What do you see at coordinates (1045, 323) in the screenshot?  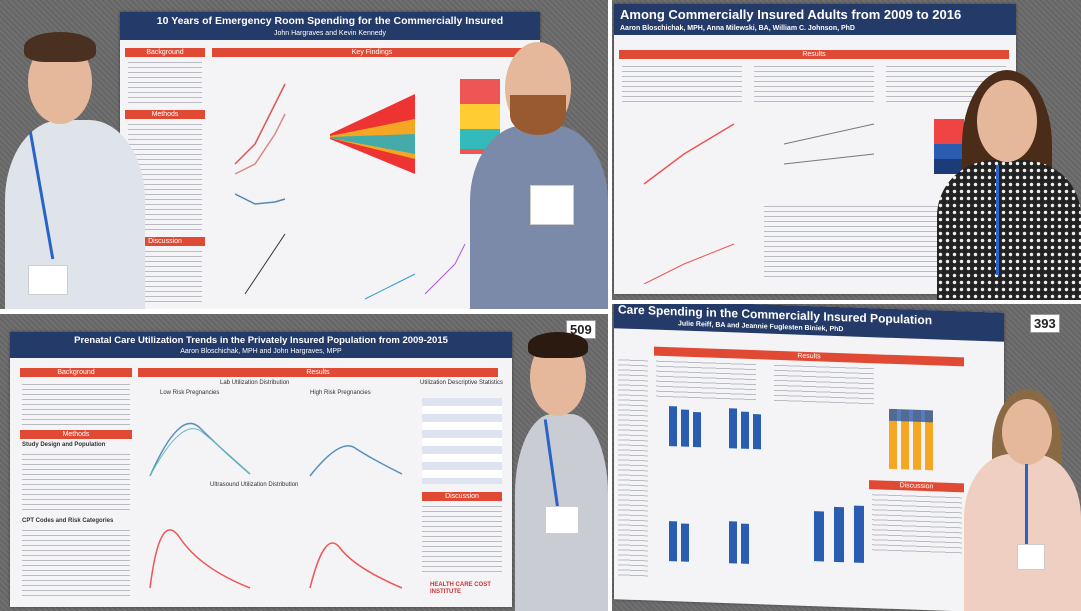 I see `board-number: 393` at bounding box center [1045, 323].